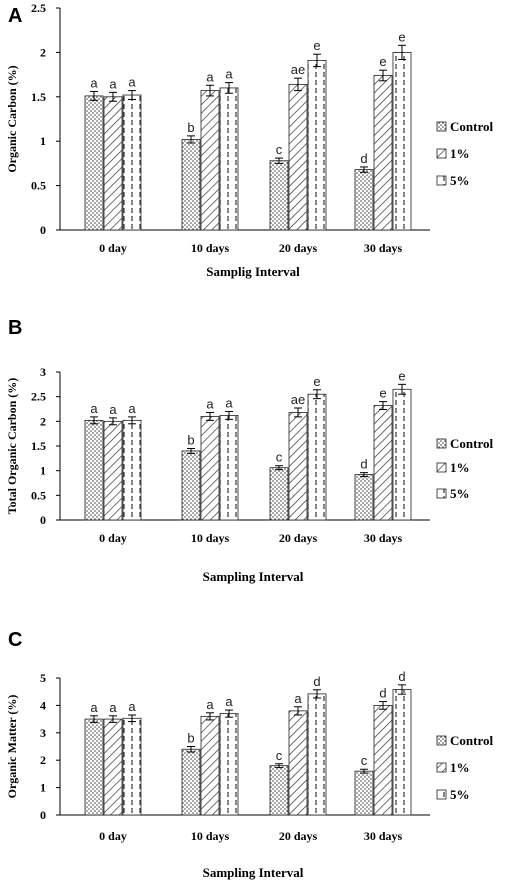 The height and width of the screenshot is (888, 512). What do you see at coordinates (253, 271) in the screenshot?
I see `x-axis-label: Samplig Interval` at bounding box center [253, 271].